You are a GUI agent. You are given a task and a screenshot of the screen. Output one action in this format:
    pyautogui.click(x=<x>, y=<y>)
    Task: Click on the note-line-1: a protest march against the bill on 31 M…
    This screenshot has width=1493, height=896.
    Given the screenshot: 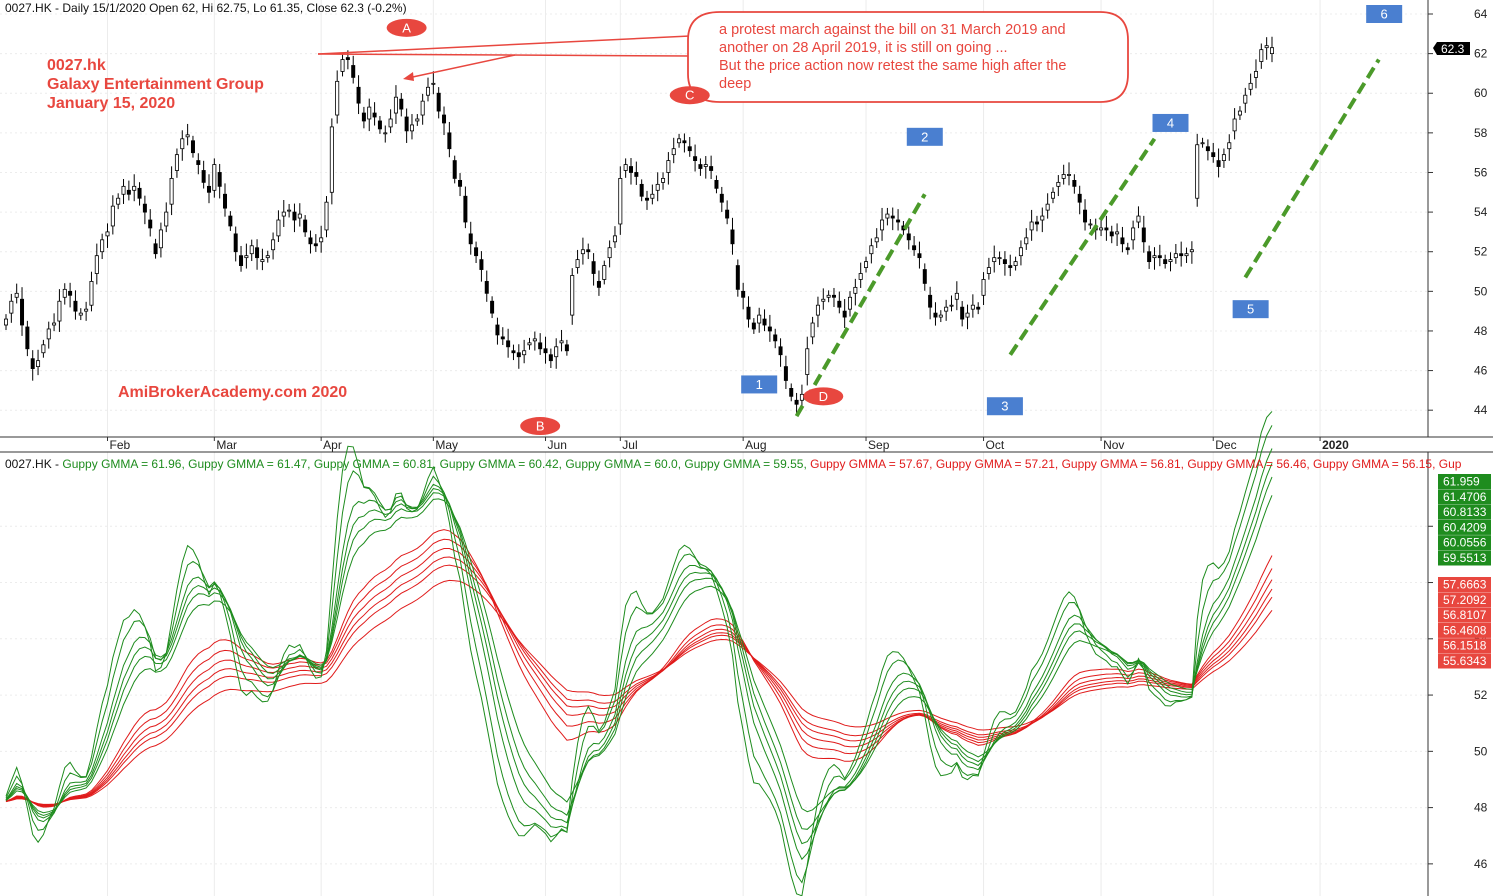 What is the action you would take?
    pyautogui.click(x=892, y=30)
    